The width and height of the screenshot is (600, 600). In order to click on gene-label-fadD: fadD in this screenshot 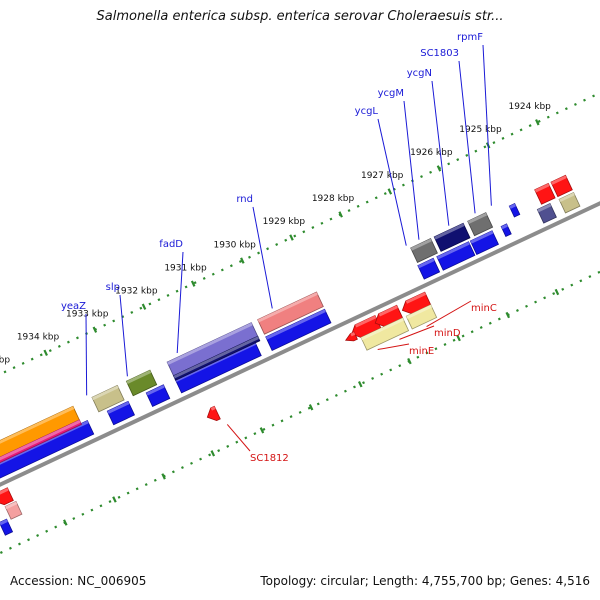, I will do `click(171, 244)`.